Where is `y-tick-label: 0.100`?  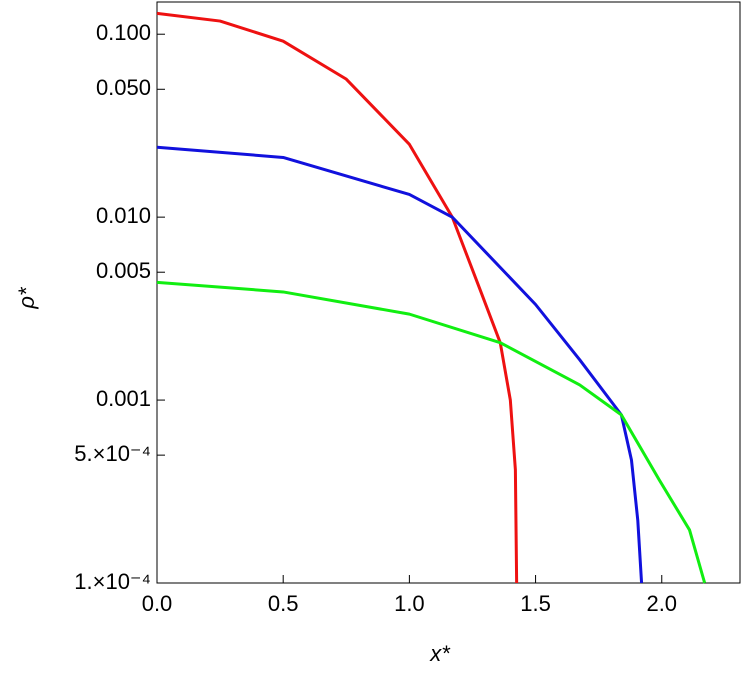
y-tick-label: 0.100 is located at coordinates (123, 32).